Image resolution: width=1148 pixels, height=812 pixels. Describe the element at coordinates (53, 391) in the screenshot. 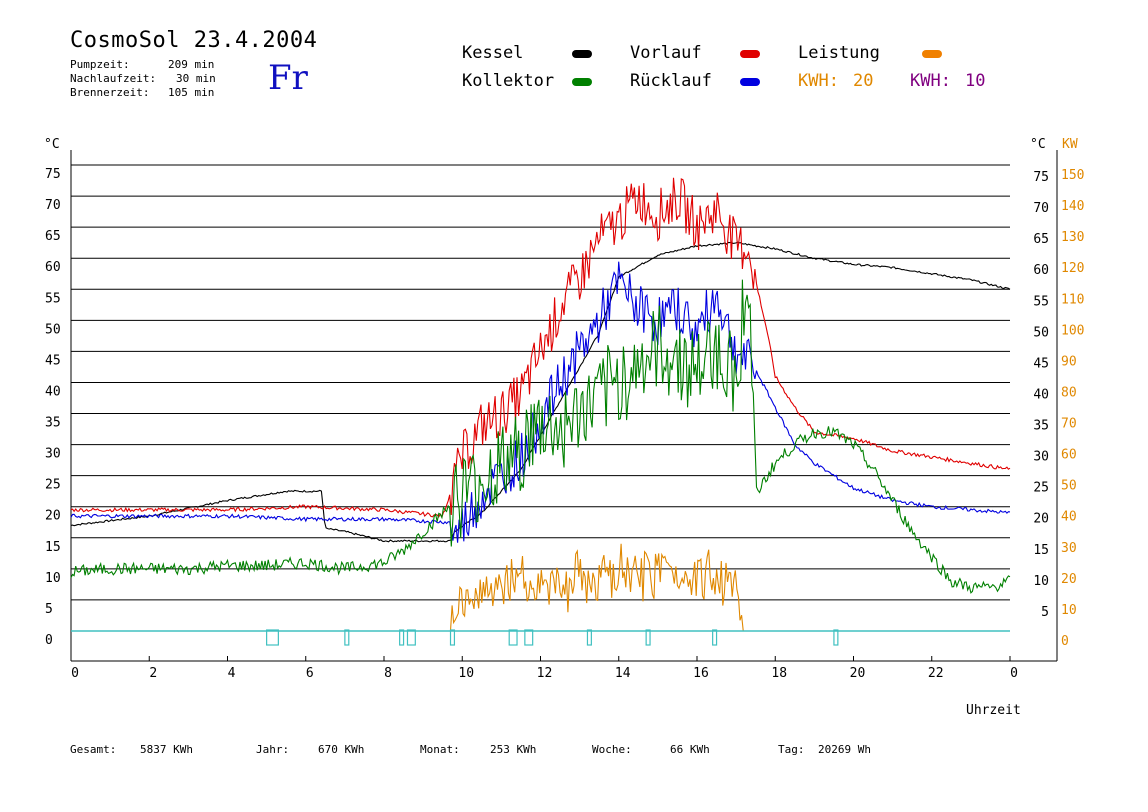

I see `y-tick-left-40: 40` at that location.